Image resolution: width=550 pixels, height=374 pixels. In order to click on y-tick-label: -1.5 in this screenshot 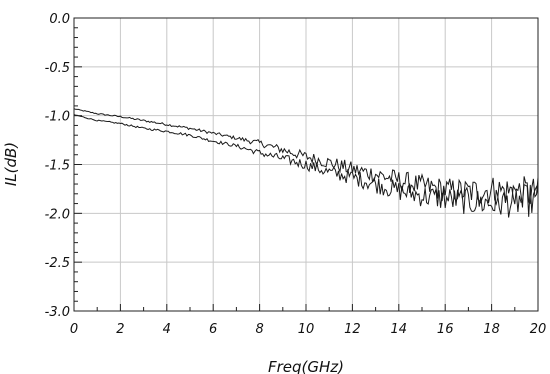, I will do `click(57, 166)`.